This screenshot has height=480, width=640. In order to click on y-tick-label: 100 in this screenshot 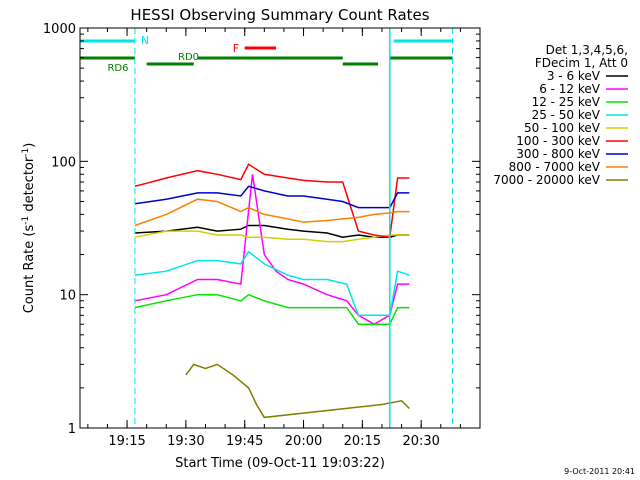, I will do `click(63, 162)`.